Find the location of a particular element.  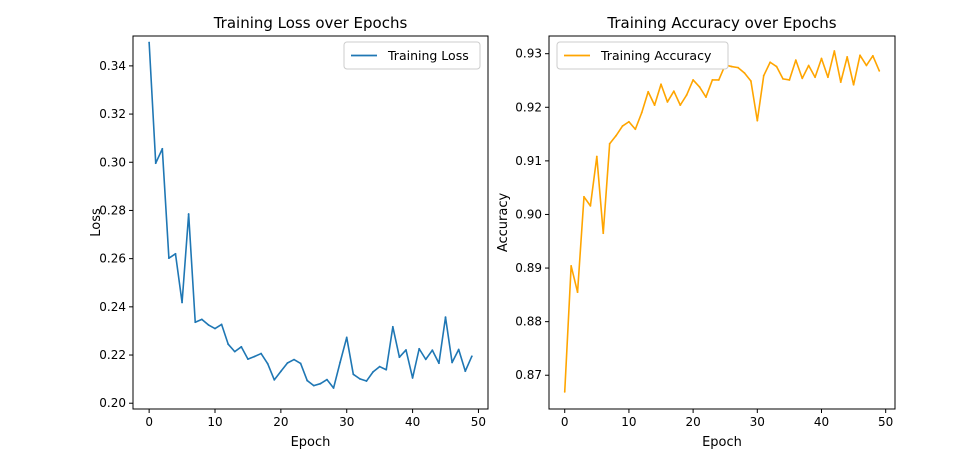

accuracy-y-tick-label: 0.92 is located at coordinates (528, 107).